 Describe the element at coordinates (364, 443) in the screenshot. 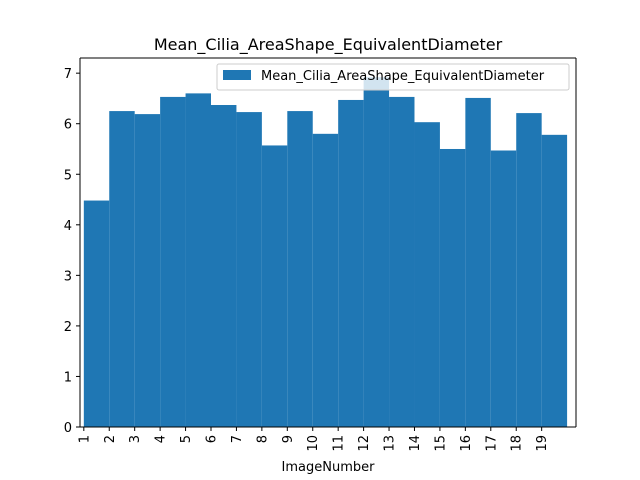

I see `x-tick-label: 12` at that location.